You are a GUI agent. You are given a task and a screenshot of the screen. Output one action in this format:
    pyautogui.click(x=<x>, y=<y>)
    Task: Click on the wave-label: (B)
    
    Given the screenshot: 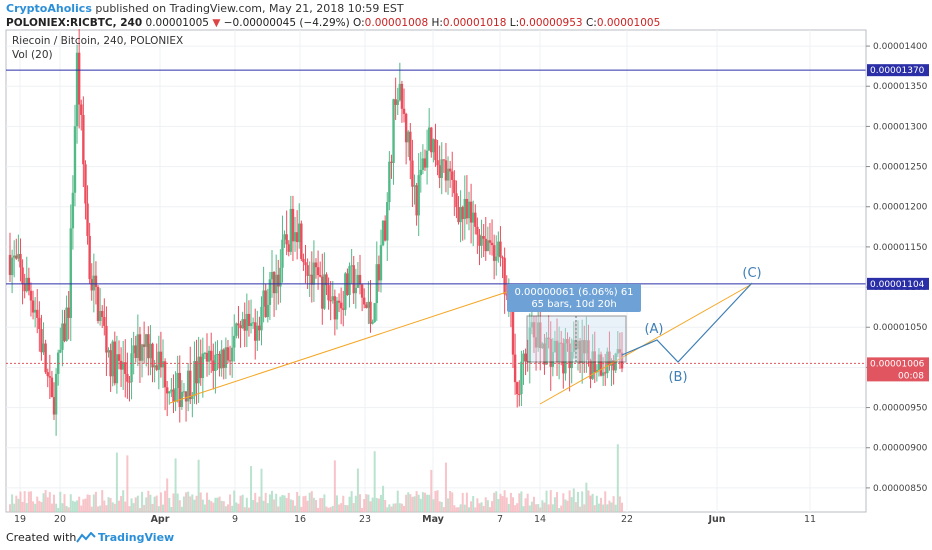 What is the action you would take?
    pyautogui.click(x=677, y=377)
    